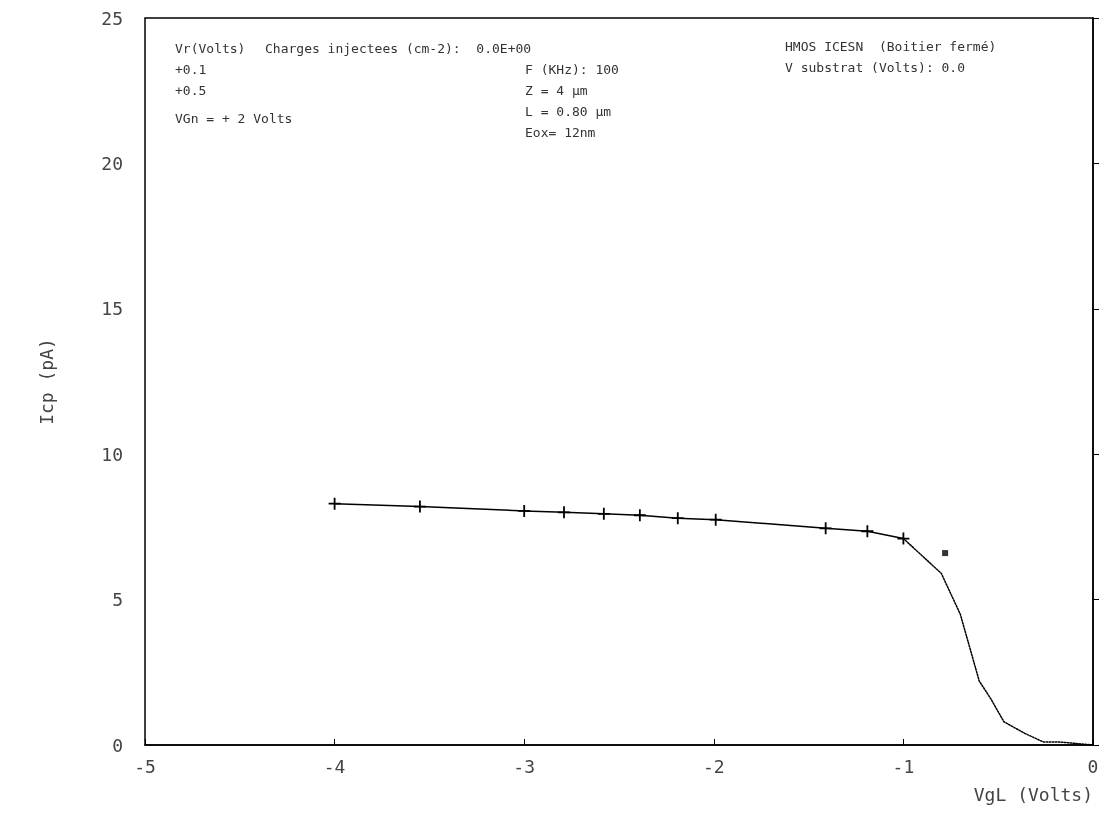  I want to click on y-tick-label: 0, so click(117, 745).